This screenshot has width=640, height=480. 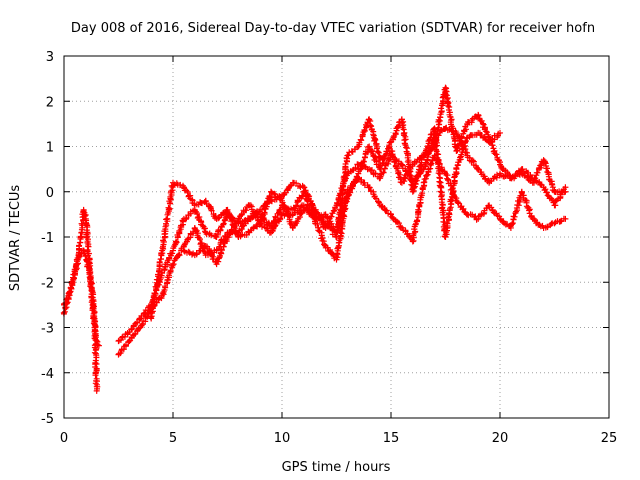 I want to click on y-tick-label: -2, so click(x=47, y=283).